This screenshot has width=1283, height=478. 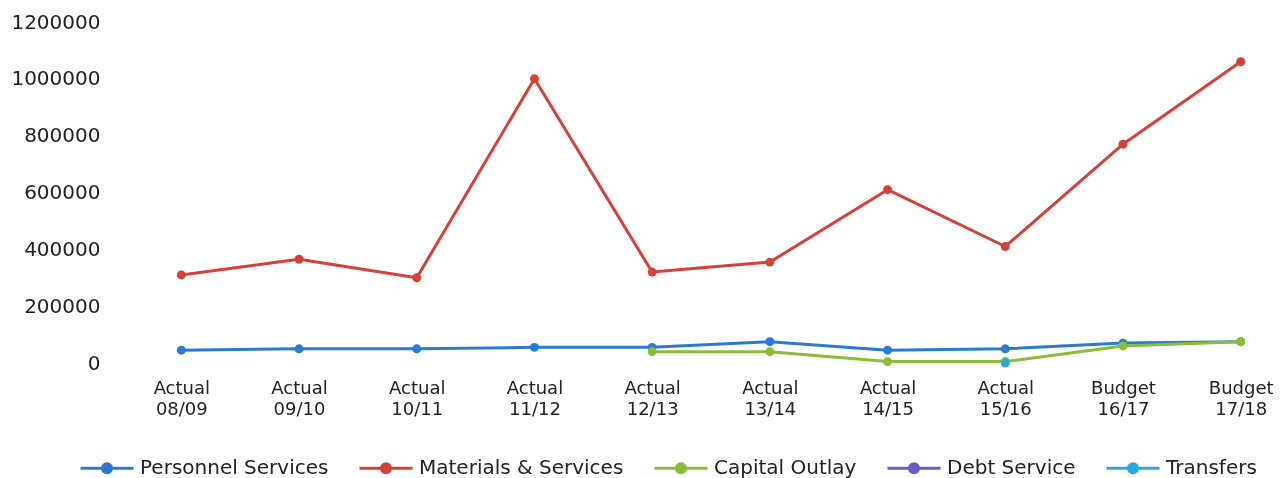 What do you see at coordinates (417, 397) in the screenshot?
I see `x-tick-label: Actual 10/11` at bounding box center [417, 397].